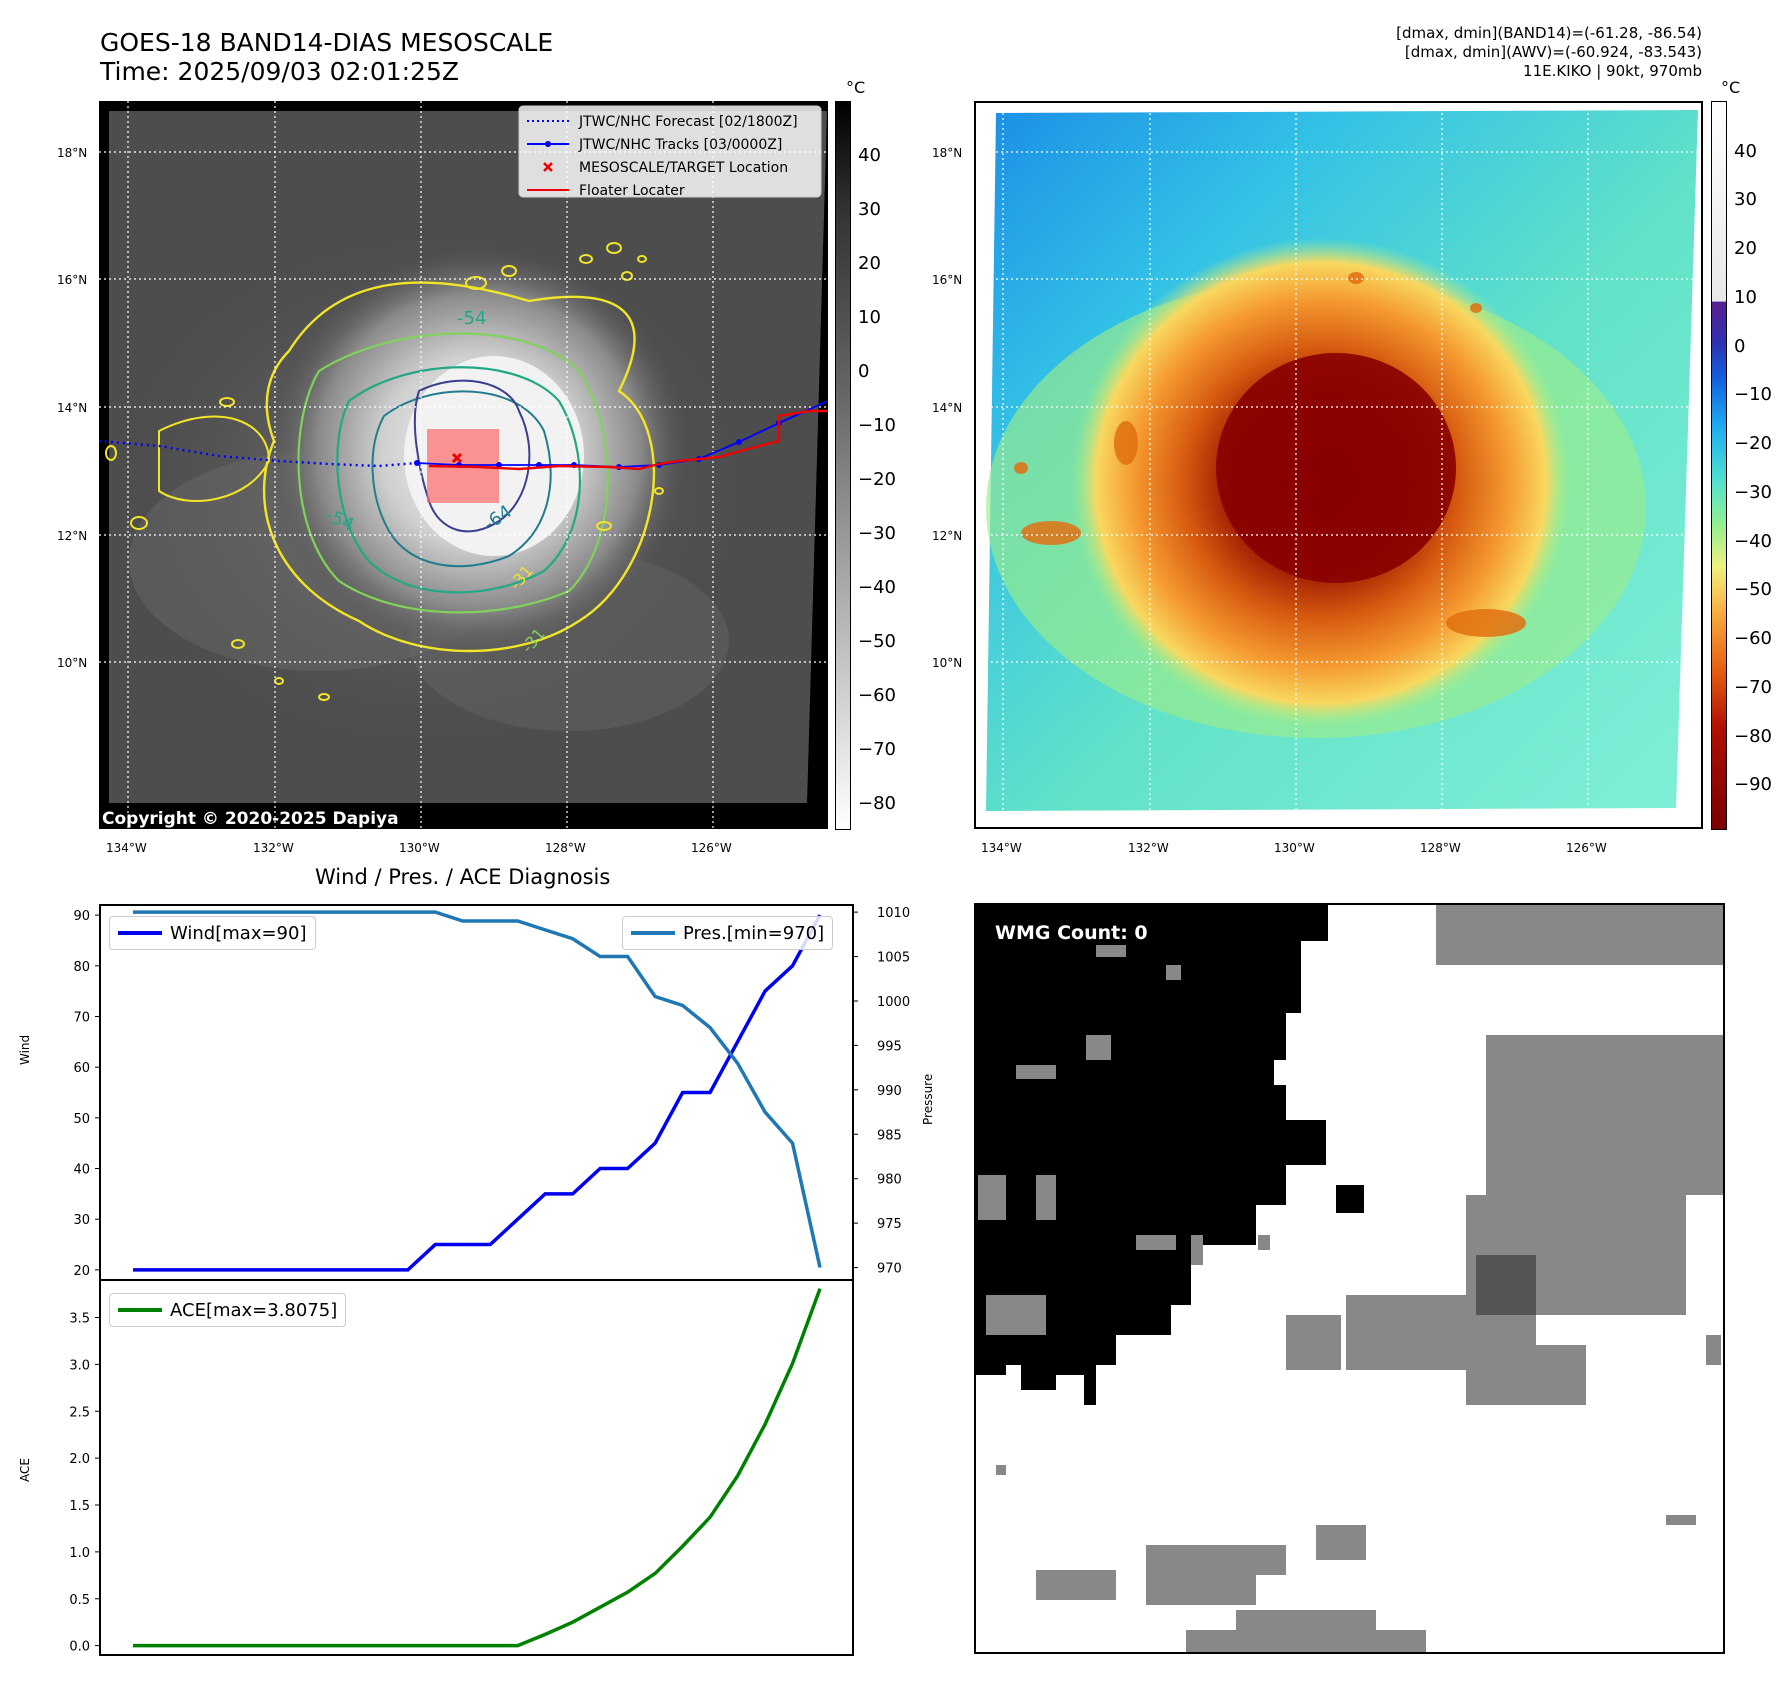  What do you see at coordinates (683, 168) in the screenshot?
I see `legend-target: MESOSCALE/TARGET Location` at bounding box center [683, 168].